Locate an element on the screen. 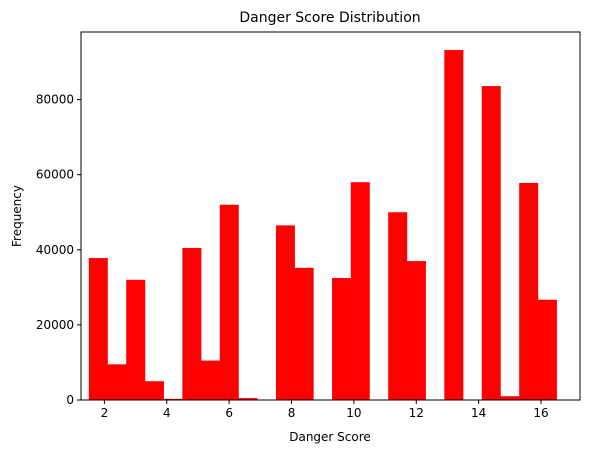  x-tick-label: 12 is located at coordinates (416, 413).